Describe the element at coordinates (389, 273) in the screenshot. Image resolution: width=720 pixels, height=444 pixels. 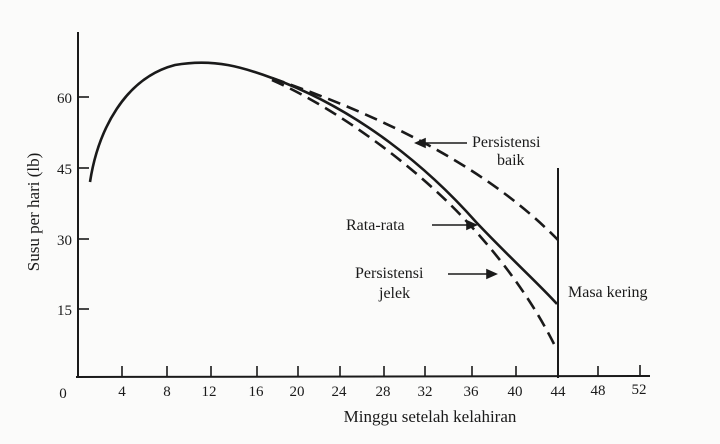
I see `label-persistensi-jelek: Persistensi` at that location.